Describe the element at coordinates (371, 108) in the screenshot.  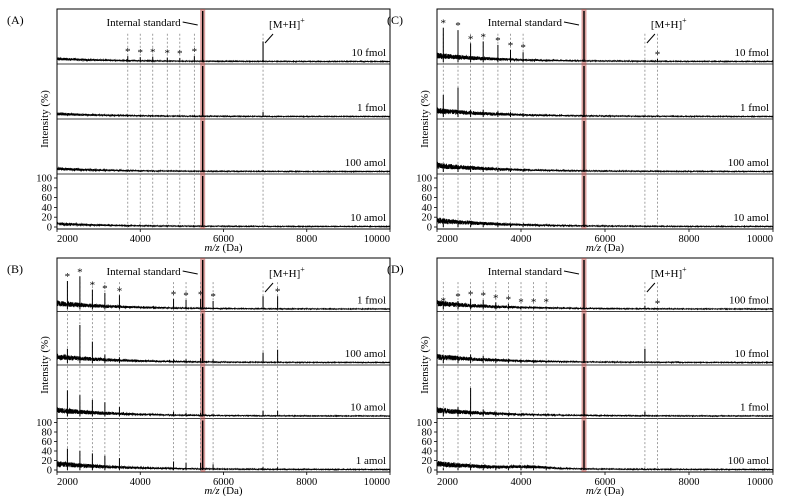
I see `trace-amount-label: 1 fmol` at that location.